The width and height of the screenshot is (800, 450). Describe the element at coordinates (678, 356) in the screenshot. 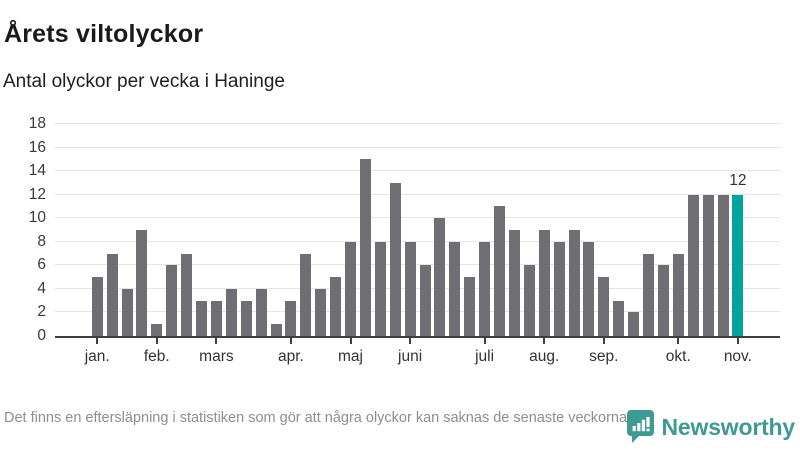

I see `x-tick-label-okt: okt.` at that location.